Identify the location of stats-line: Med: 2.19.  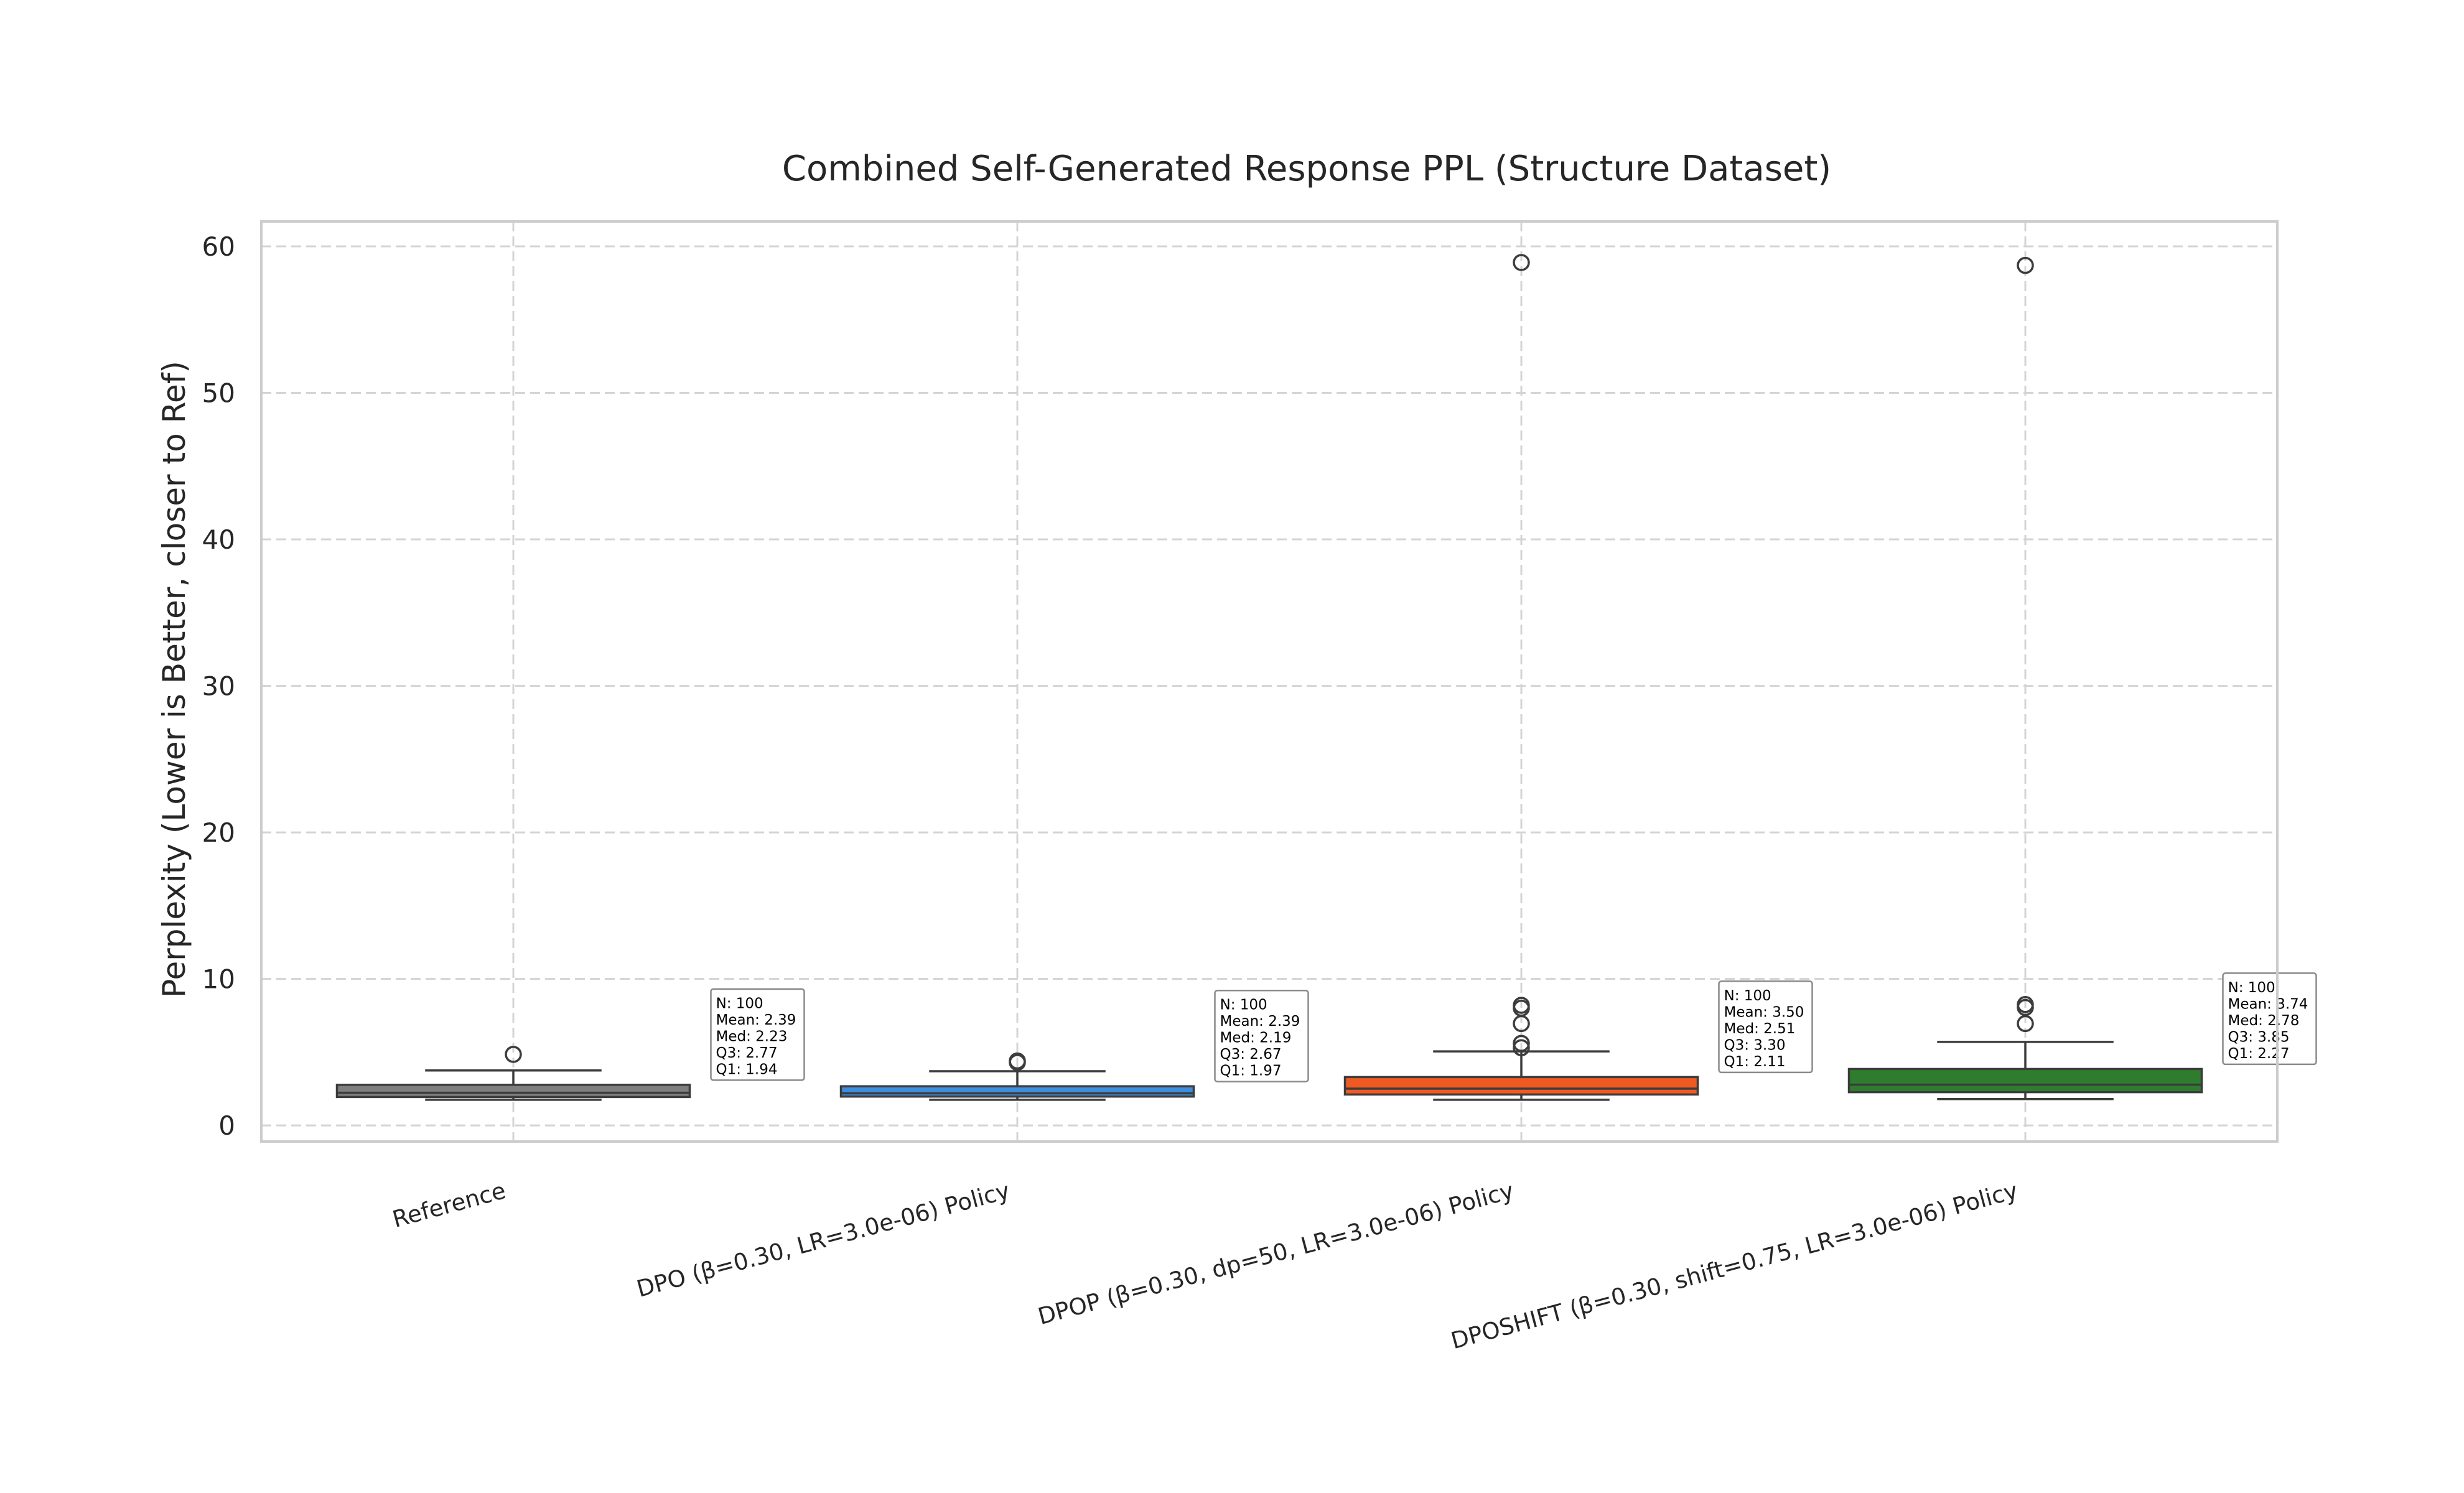
(1256, 1038).